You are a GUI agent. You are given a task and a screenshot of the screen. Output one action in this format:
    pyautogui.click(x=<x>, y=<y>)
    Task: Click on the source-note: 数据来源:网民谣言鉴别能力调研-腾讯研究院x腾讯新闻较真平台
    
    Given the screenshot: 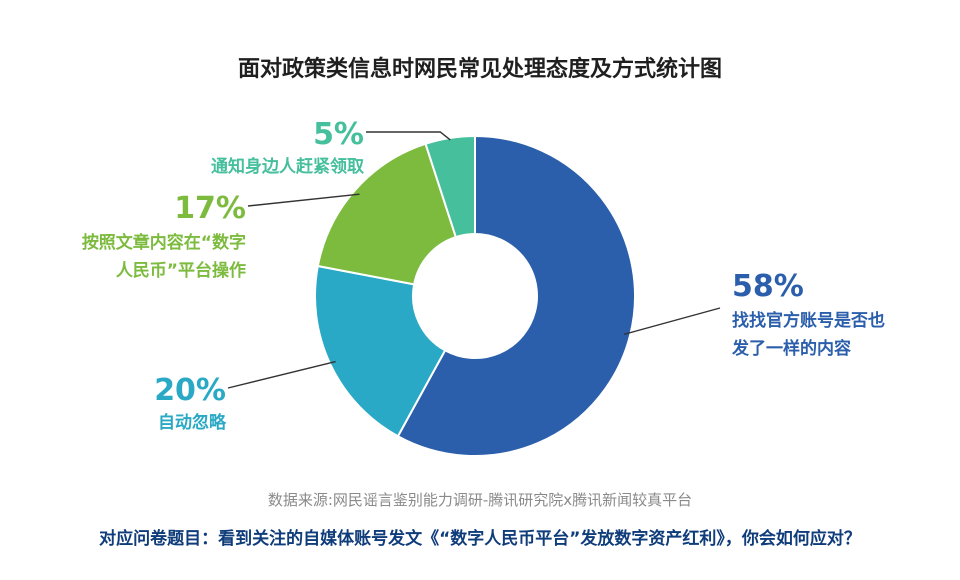 What is the action you would take?
    pyautogui.click(x=480, y=500)
    